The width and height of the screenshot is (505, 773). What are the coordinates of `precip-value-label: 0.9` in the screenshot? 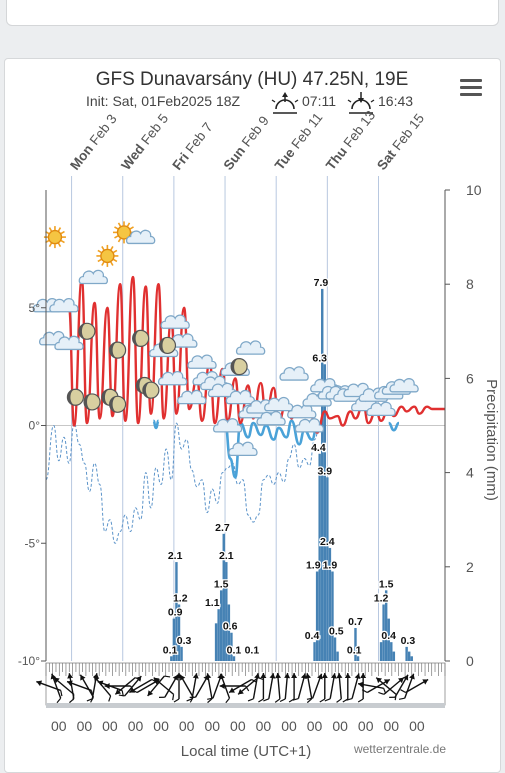 It's located at (175, 613).